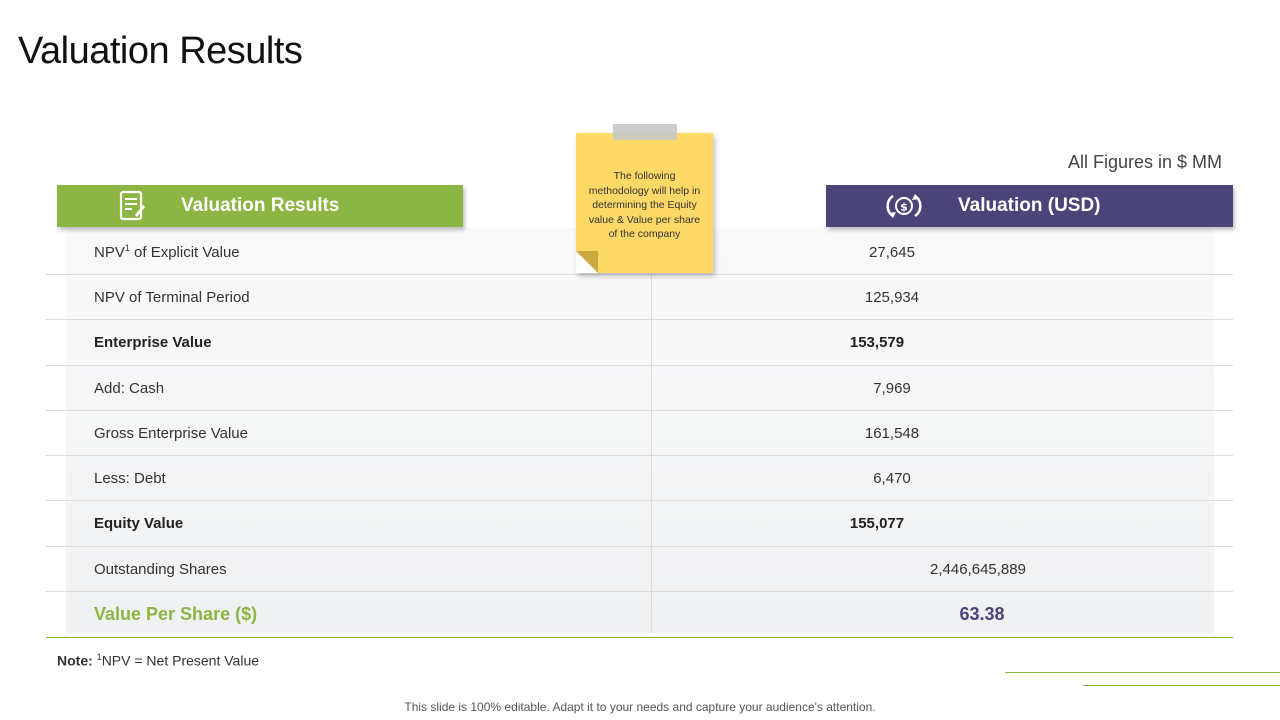  Describe the element at coordinates (153, 342) in the screenshot. I see `row-label: Enterprise Value` at that location.